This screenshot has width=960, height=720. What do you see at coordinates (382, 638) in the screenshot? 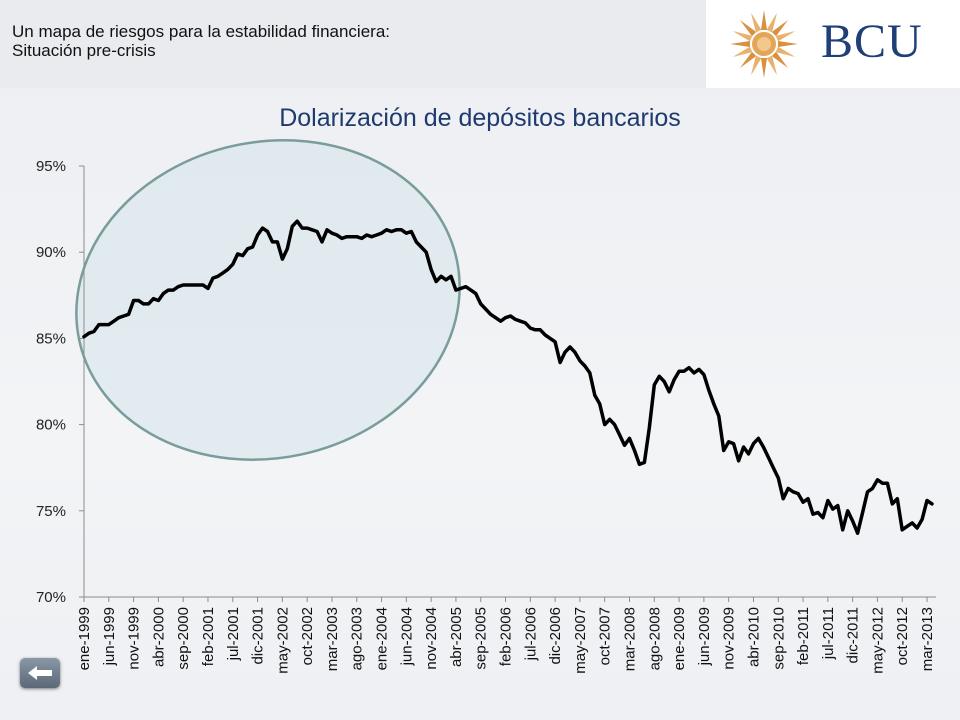
I see `x-tick-label: ene-2004` at bounding box center [382, 638].